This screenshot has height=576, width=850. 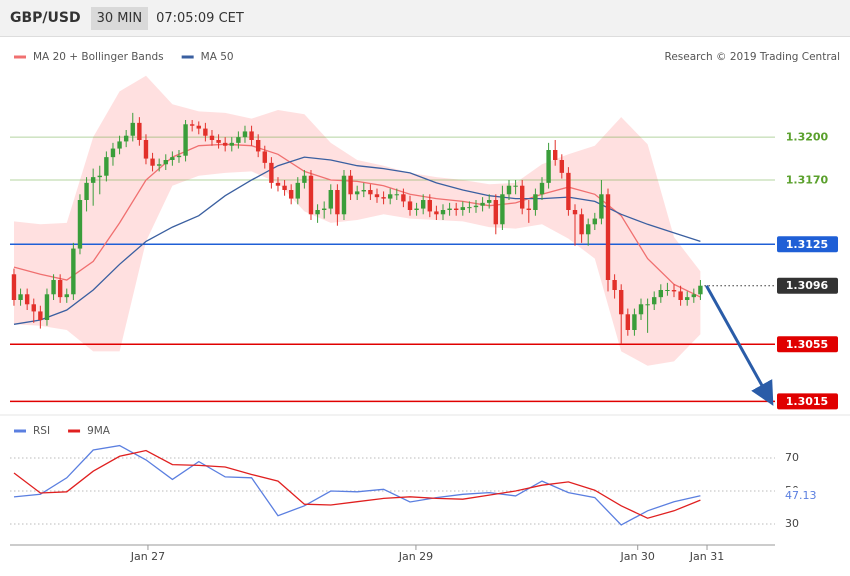 I want to click on legend-label: RSI, so click(x=41, y=431).